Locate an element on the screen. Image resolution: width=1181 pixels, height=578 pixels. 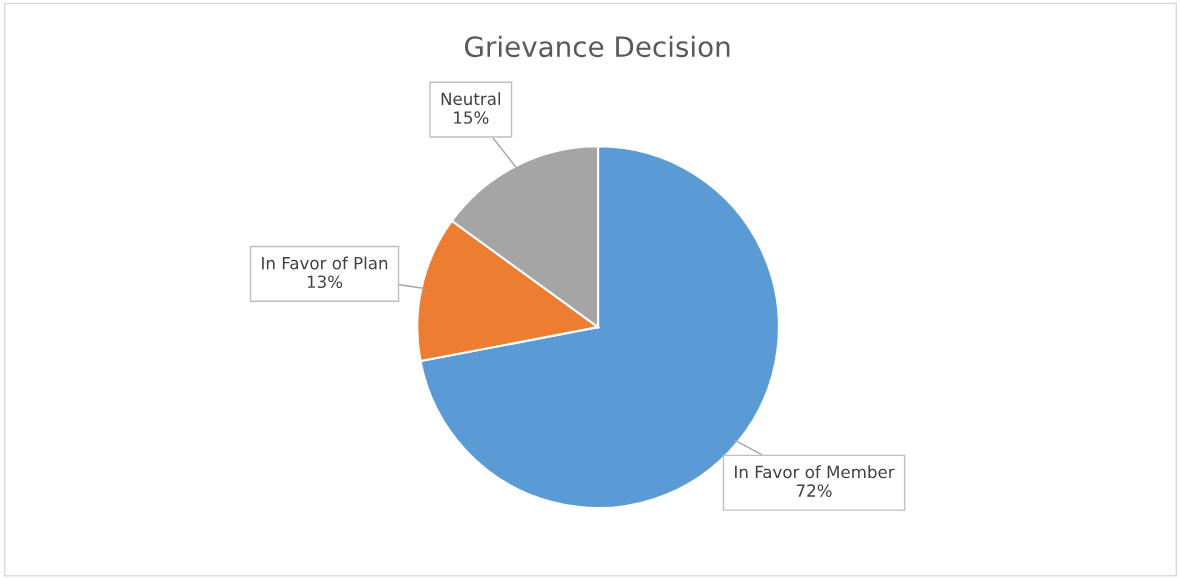
chart-title: Grievance Decision is located at coordinates (597, 46).